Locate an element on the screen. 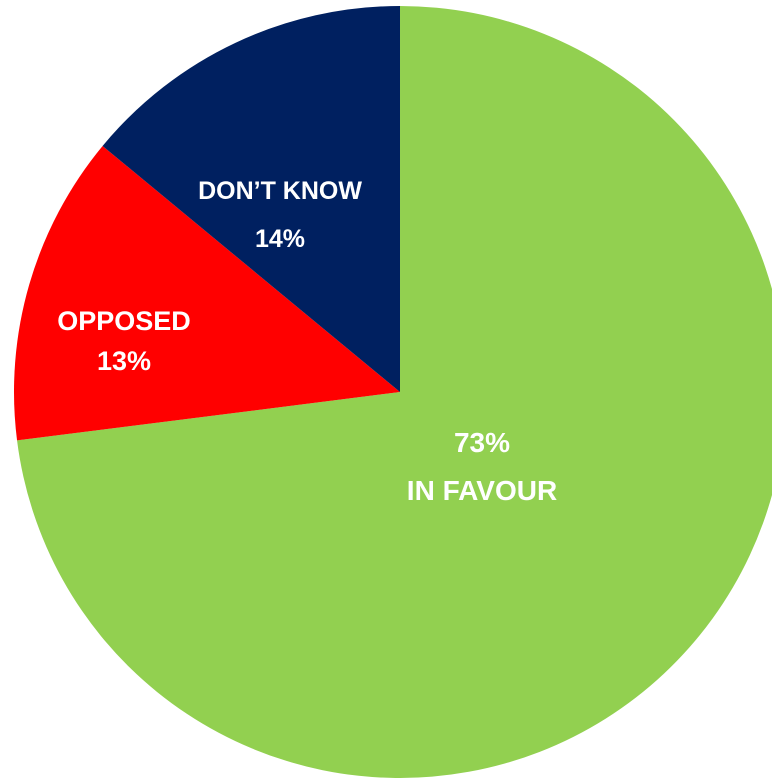  slice-value-in-favour: 73% is located at coordinates (482, 442).